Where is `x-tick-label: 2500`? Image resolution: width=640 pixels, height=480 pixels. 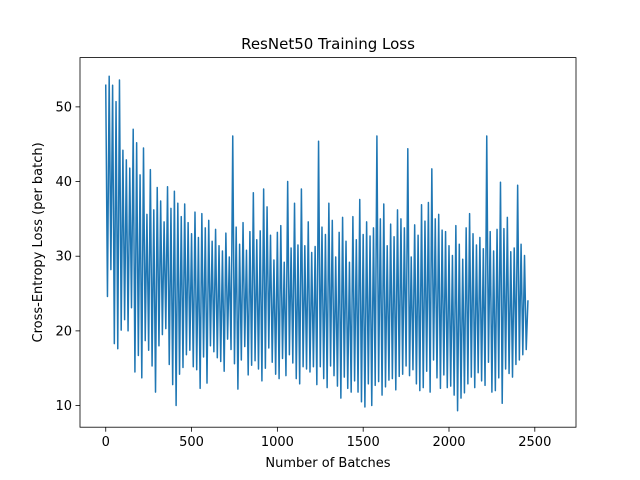
x-tick-label: 2500 is located at coordinates (534, 442).